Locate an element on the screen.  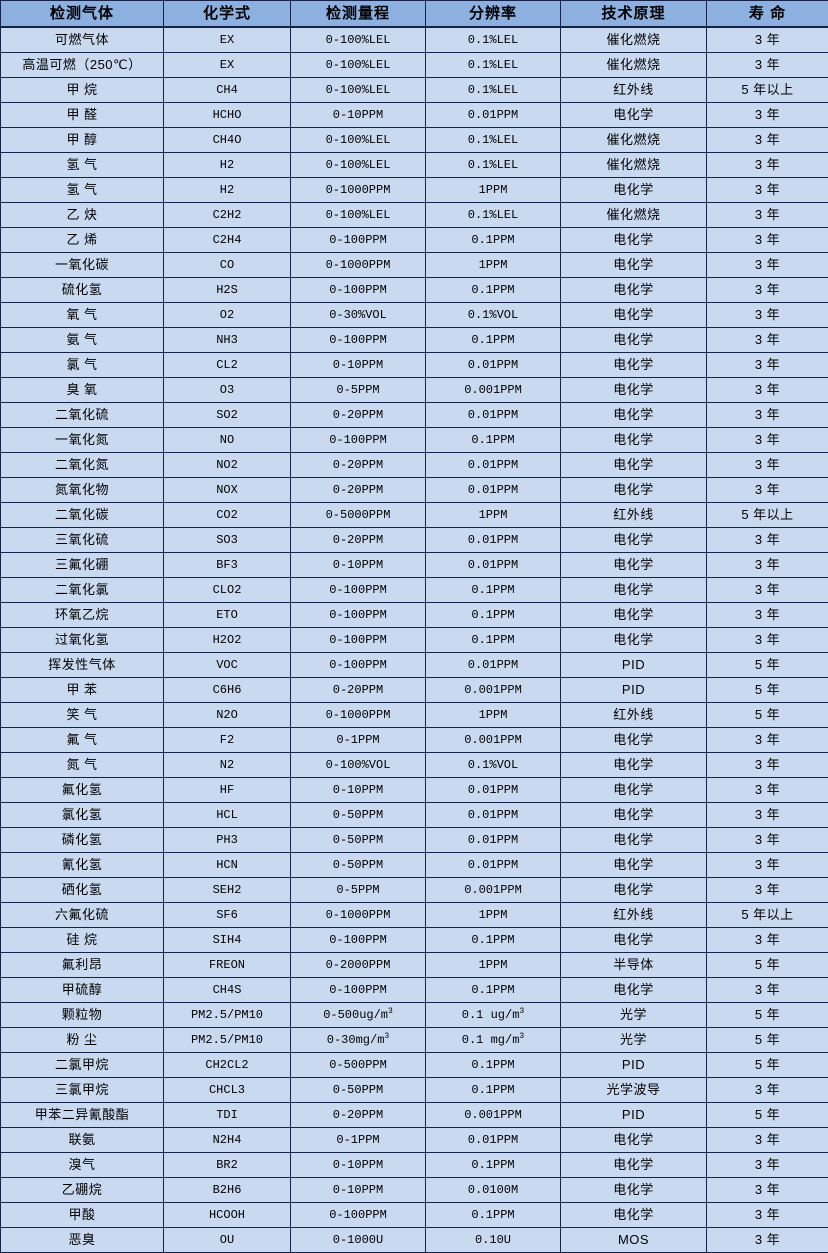
cell-formula: H2O2 is located at coordinates (227, 640).